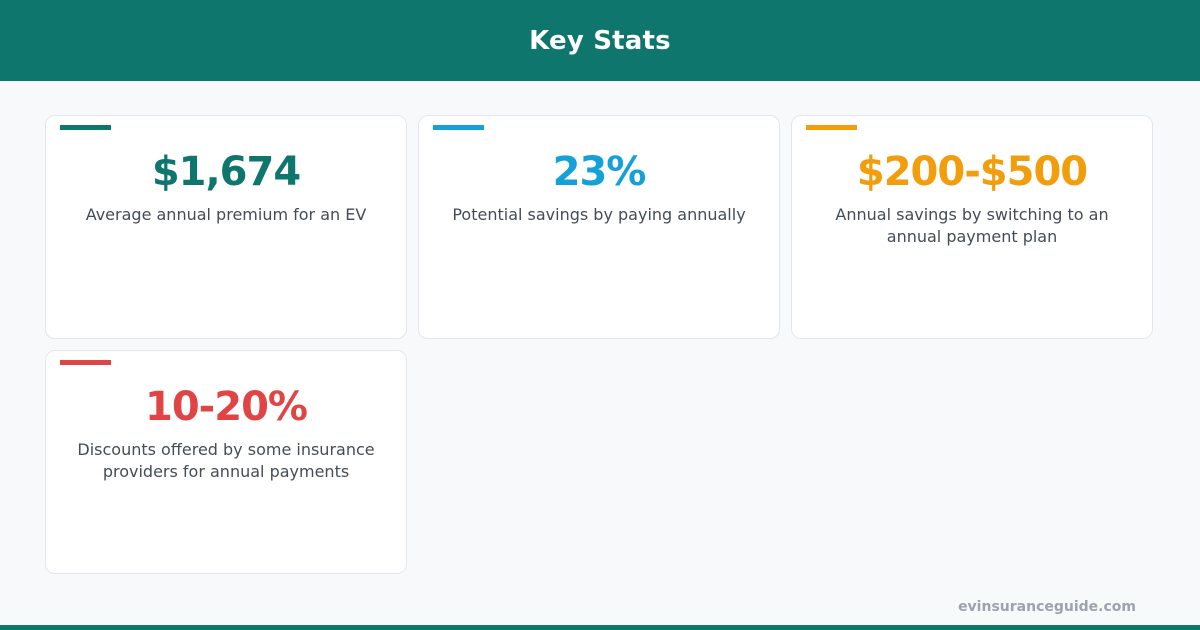  What do you see at coordinates (599, 214) in the screenshot?
I see `stat-description: Potential savings by paying annually` at bounding box center [599, 214].